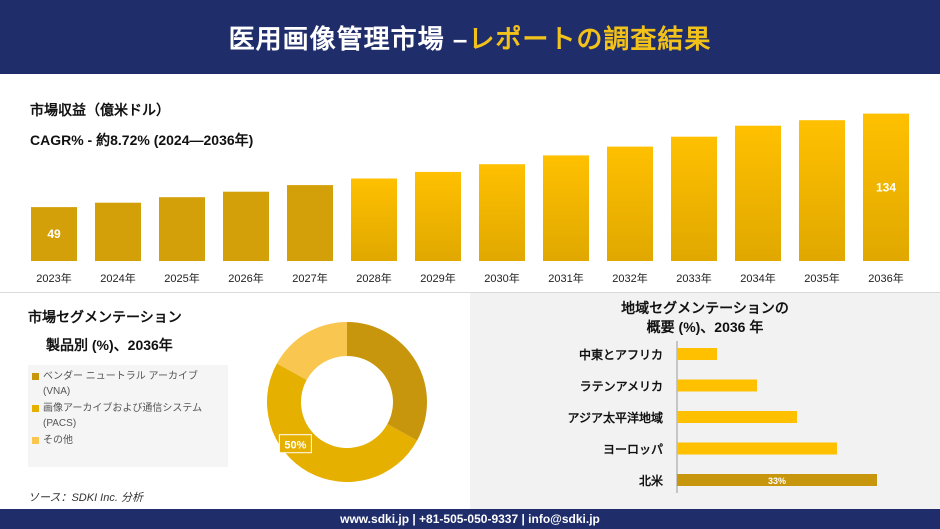  What do you see at coordinates (109, 345) in the screenshot?
I see `segment-subtitle: 製品別 (%)、2036年` at bounding box center [109, 345].